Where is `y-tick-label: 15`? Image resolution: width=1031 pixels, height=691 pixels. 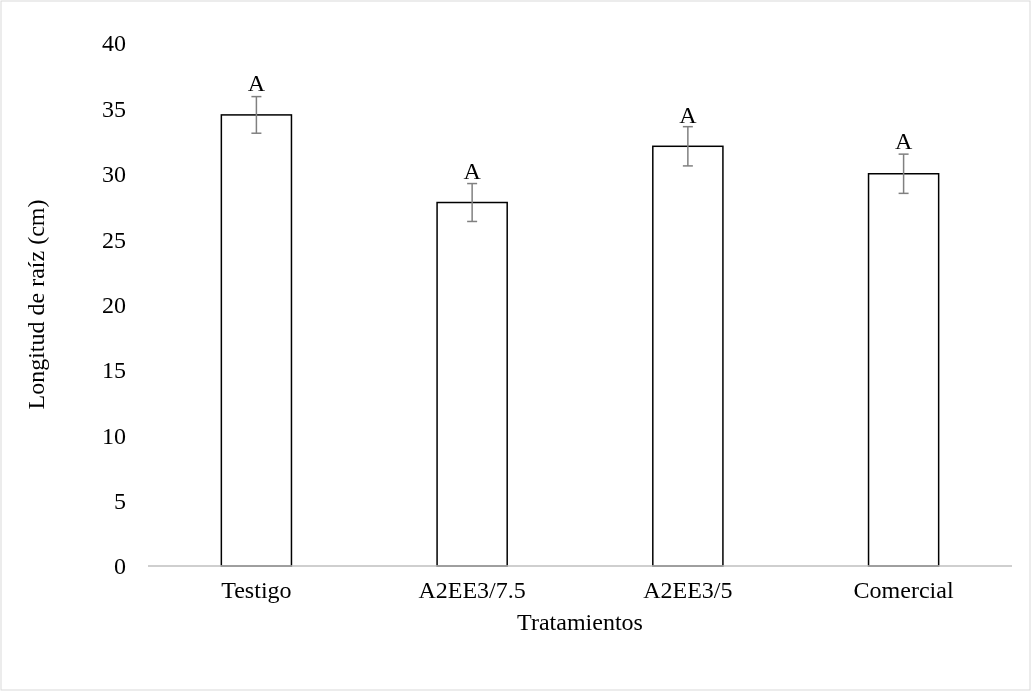 y-tick-label: 15 is located at coordinates (114, 370).